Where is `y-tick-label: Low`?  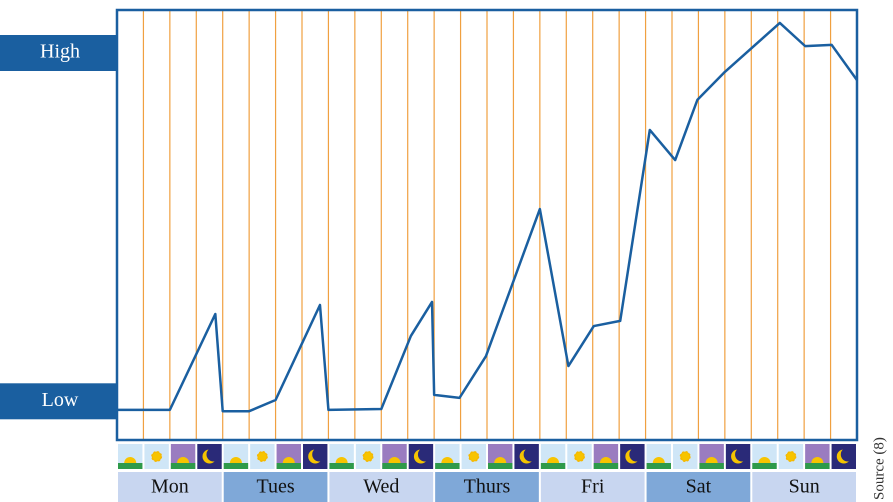 y-tick-label: Low is located at coordinates (60, 400).